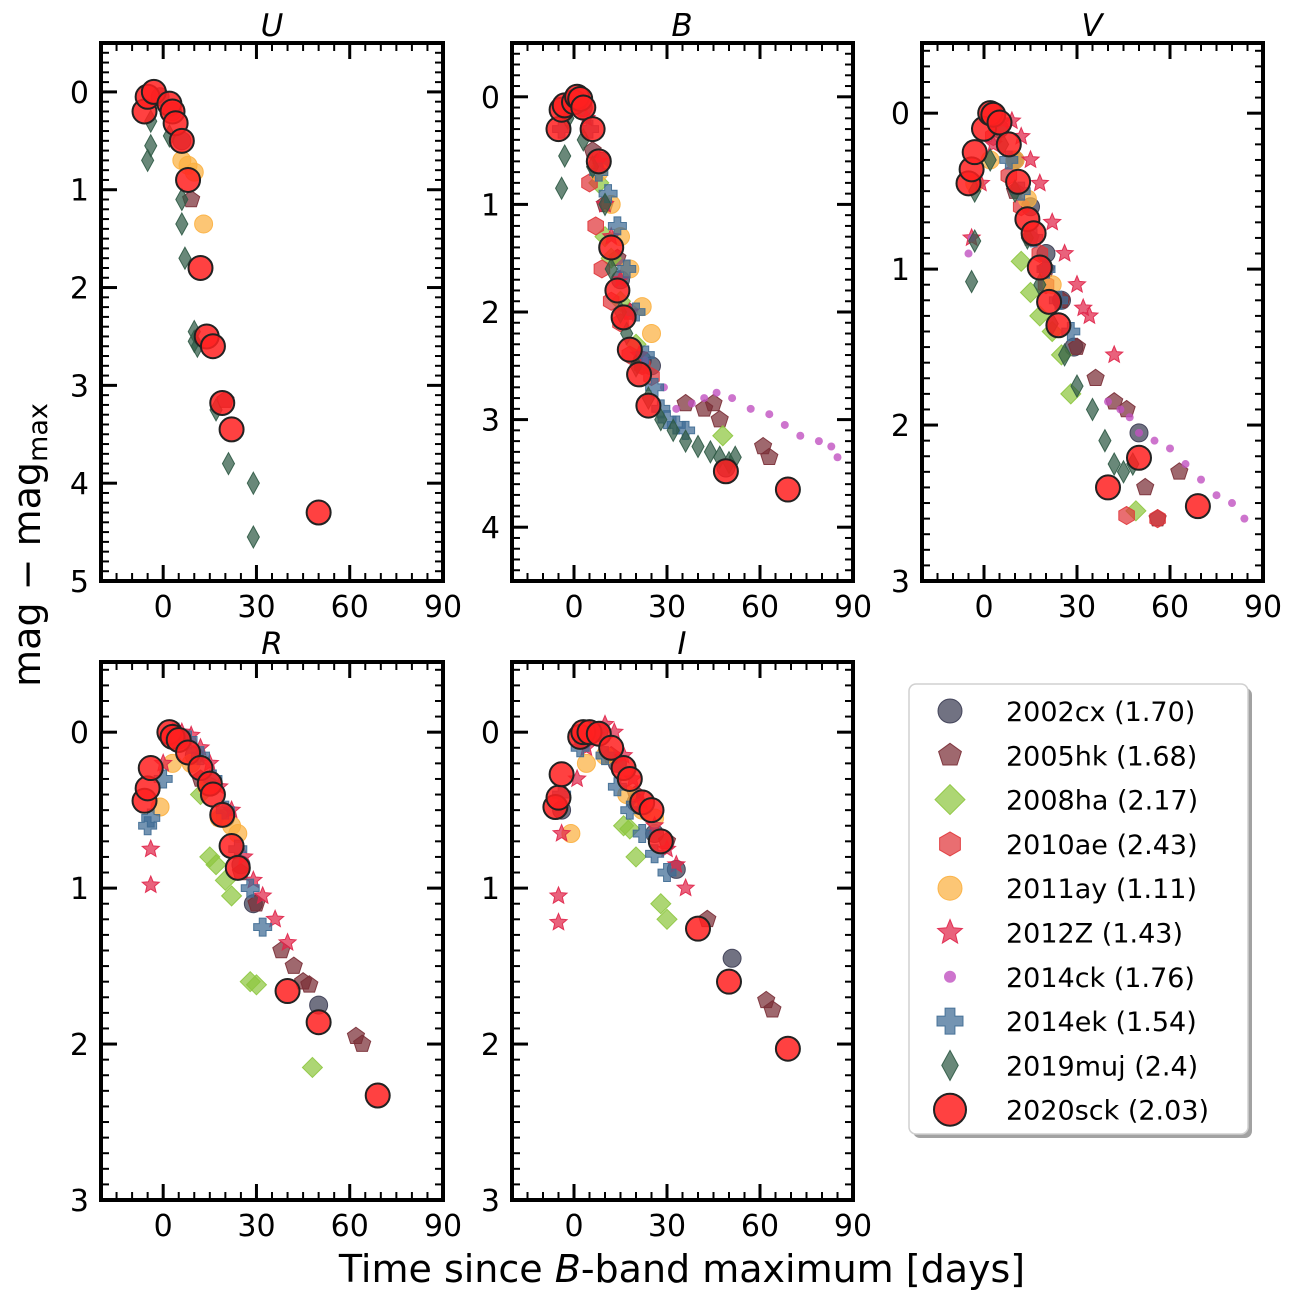  I want to click on legend-label-2002cx: 2002cx (1.70), so click(1100, 712).